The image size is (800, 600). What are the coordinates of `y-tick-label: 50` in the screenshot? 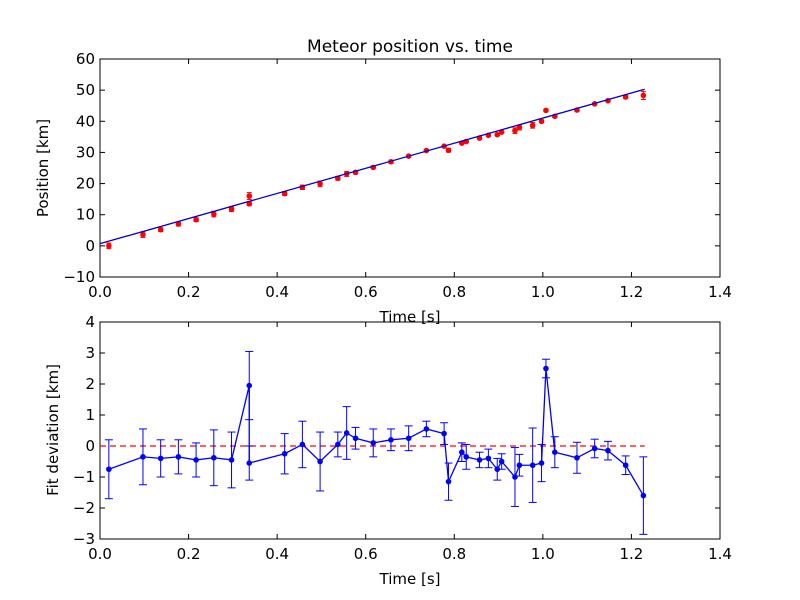 It's located at (85, 90).